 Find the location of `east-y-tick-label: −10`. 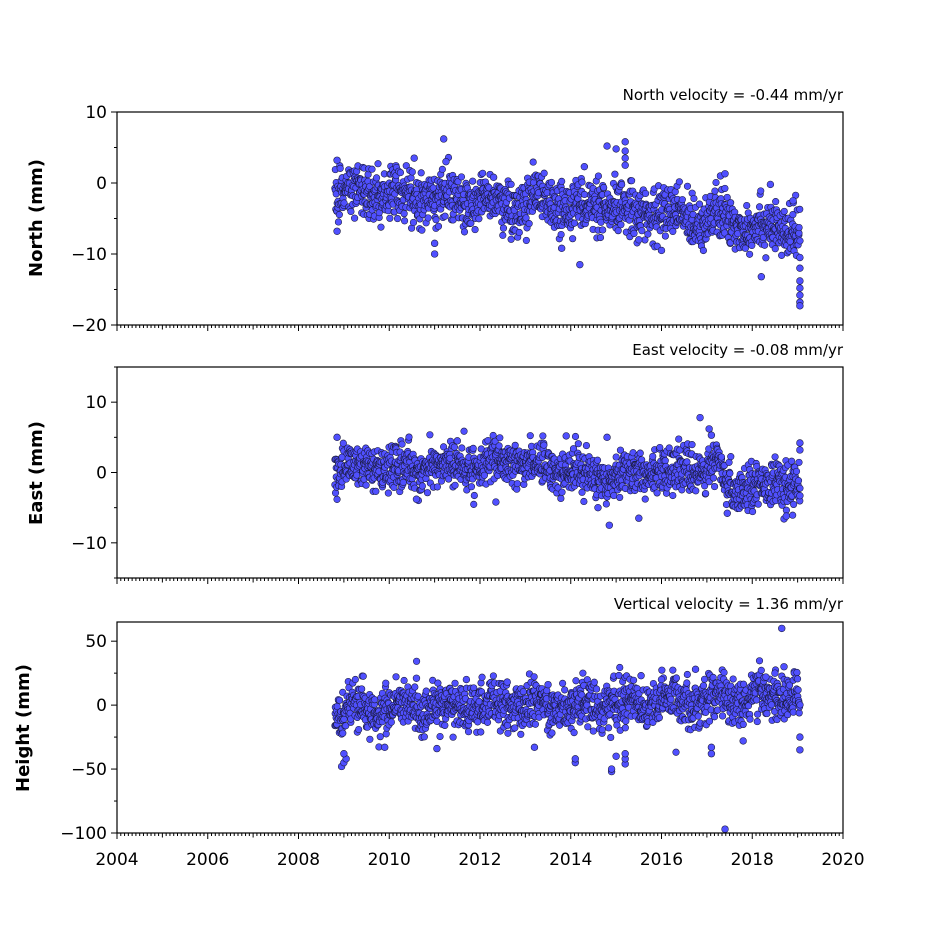

east-y-tick-label: −10 is located at coordinates (89, 544).